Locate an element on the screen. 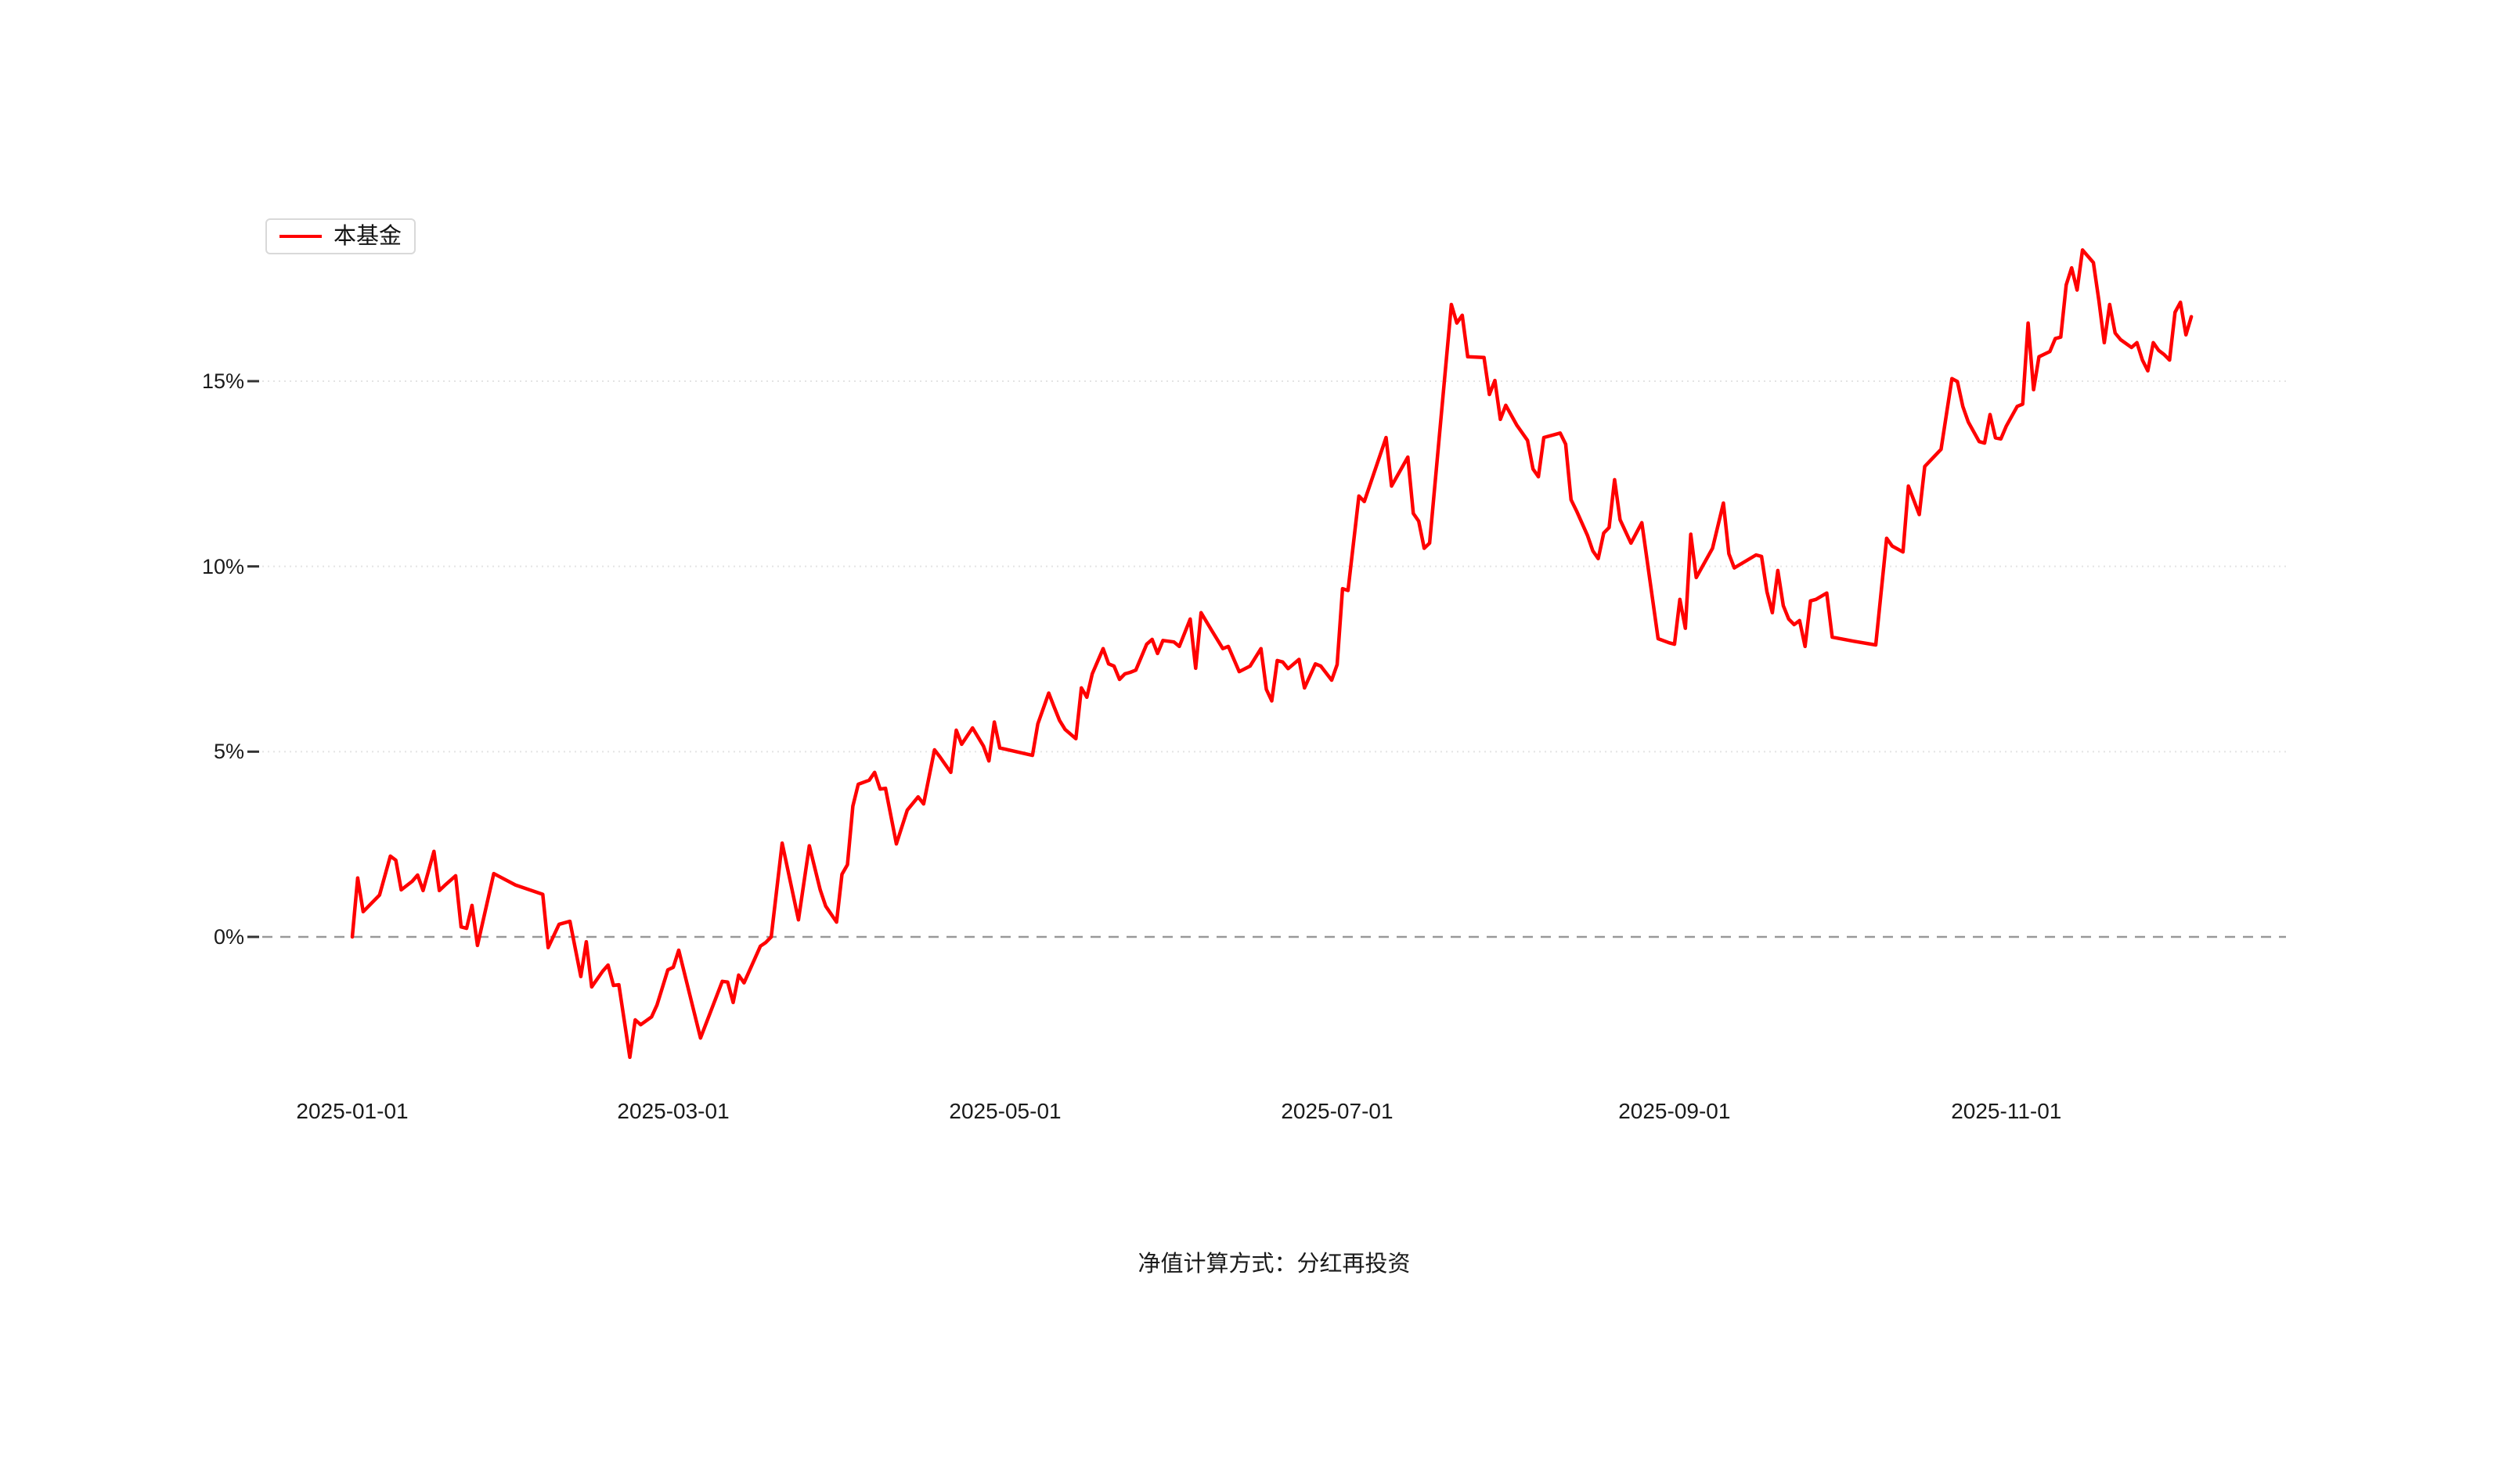 The image size is (2495, 1484). y-axis-label: 10% is located at coordinates (222, 566).